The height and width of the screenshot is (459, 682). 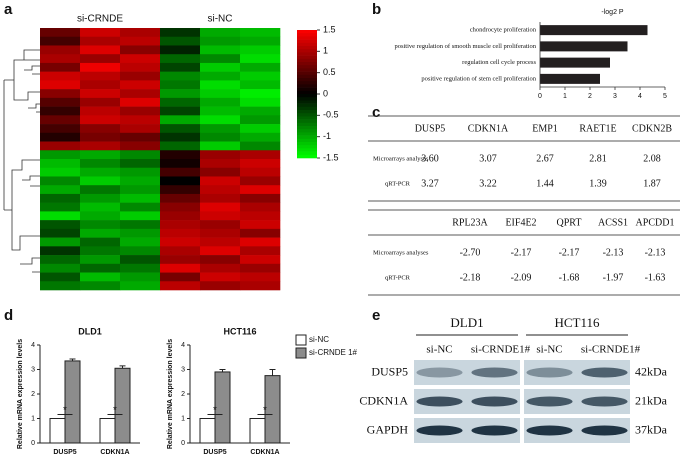 What do you see at coordinates (383, 400) in the screenshot?
I see `blot-protein-label: CDKN1A` at bounding box center [383, 400].